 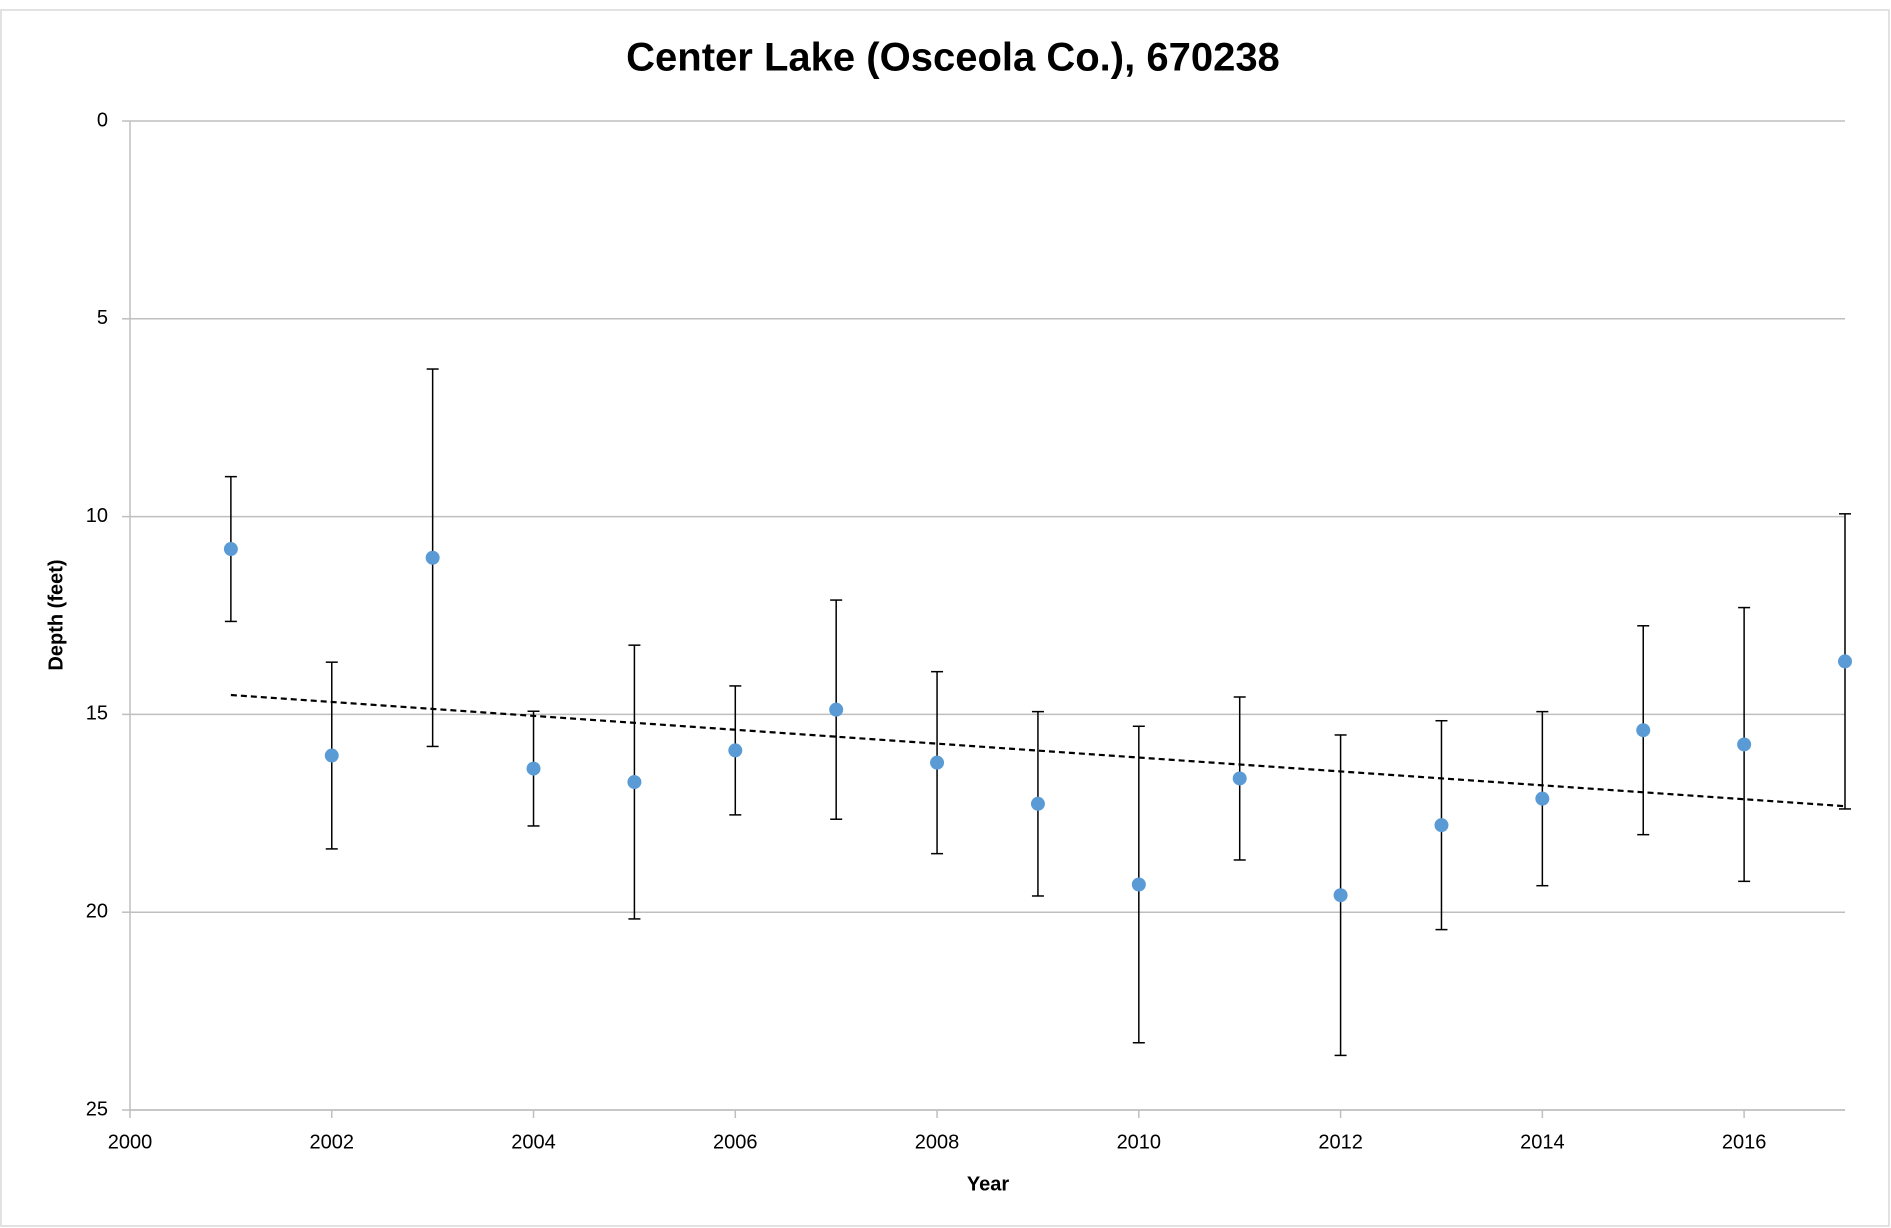 I want to click on x-tick-label: 2010, so click(x=1139, y=1142).